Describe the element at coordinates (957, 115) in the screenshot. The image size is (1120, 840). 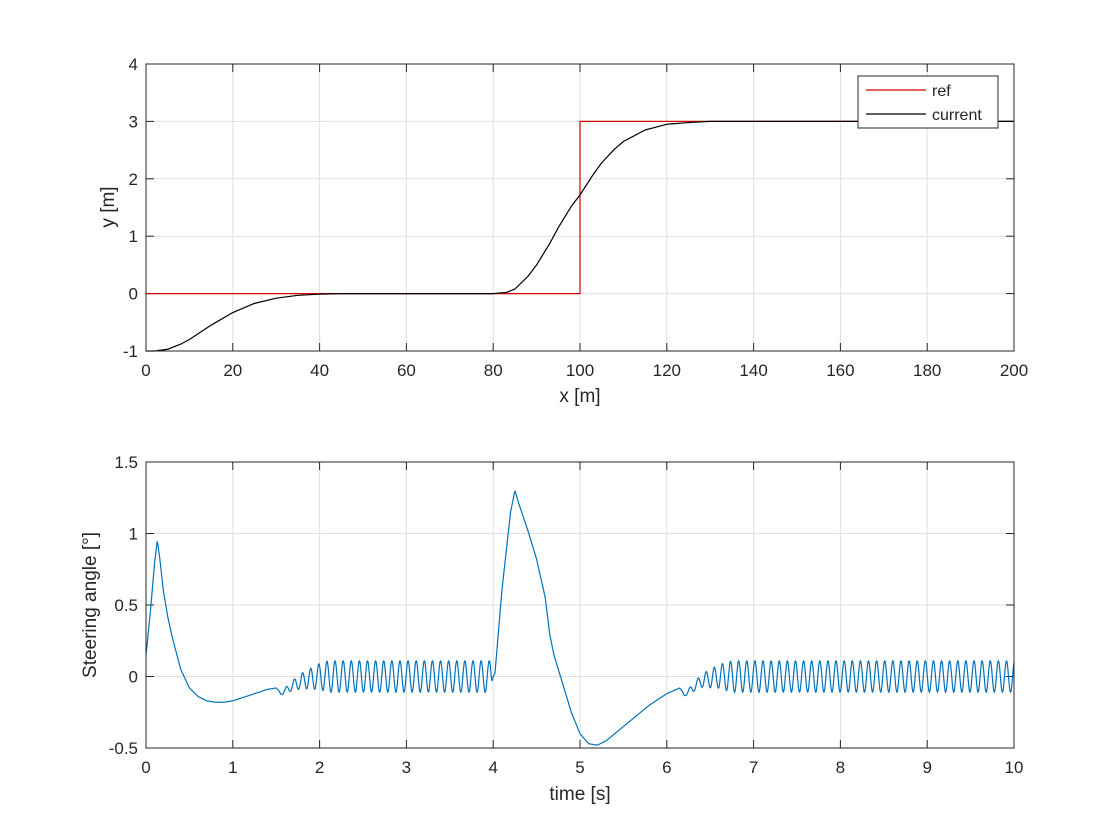
I see `legend-current-label: current` at that location.